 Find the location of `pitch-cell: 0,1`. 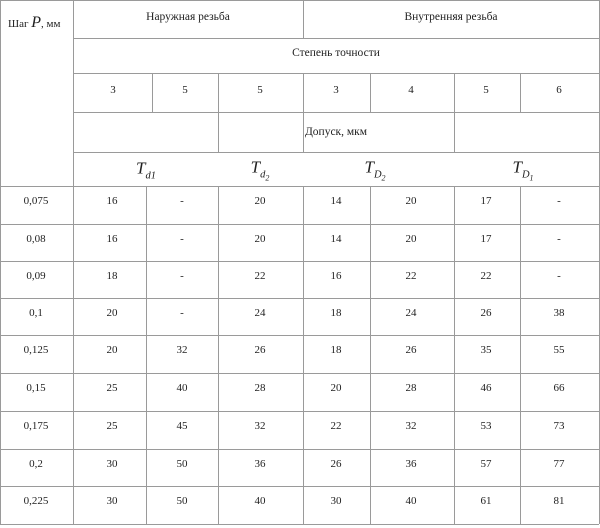

pitch-cell: 0,1 is located at coordinates (36, 313).